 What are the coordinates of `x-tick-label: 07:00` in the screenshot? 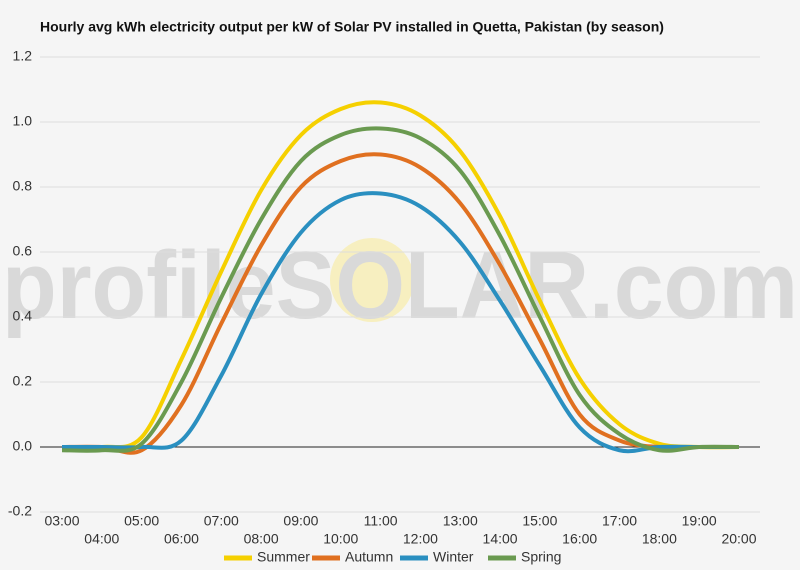 It's located at (221, 521).